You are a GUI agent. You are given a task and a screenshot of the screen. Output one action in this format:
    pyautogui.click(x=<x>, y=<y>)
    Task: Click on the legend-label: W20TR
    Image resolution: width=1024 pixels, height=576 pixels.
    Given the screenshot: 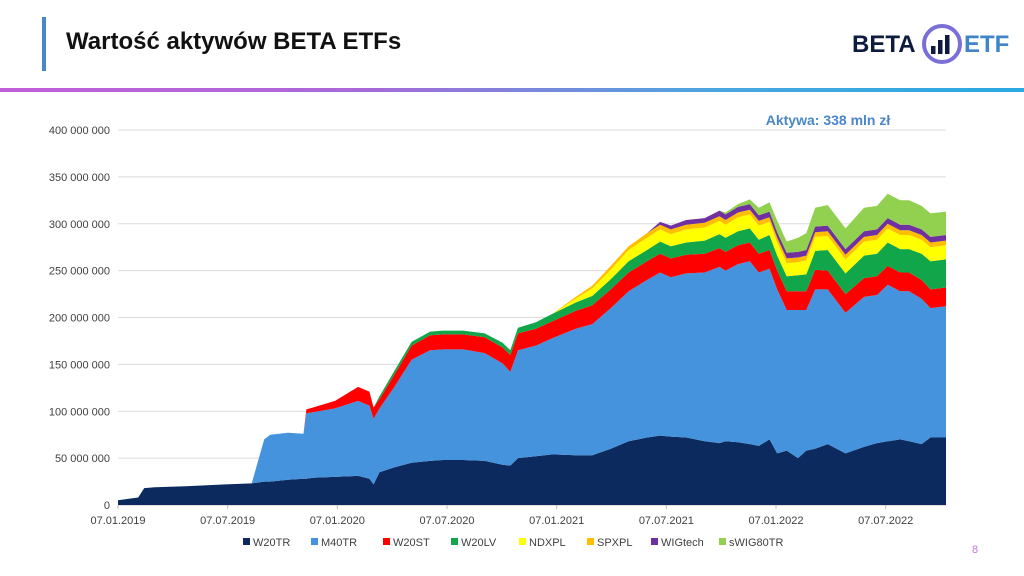 What is the action you would take?
    pyautogui.click(x=271, y=543)
    